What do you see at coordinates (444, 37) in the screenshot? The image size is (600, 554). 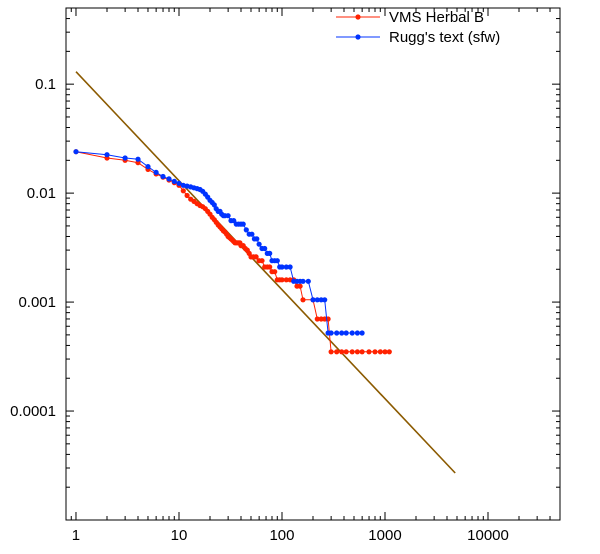 I see `legend-label: Rugg's text (sfw)` at bounding box center [444, 37].